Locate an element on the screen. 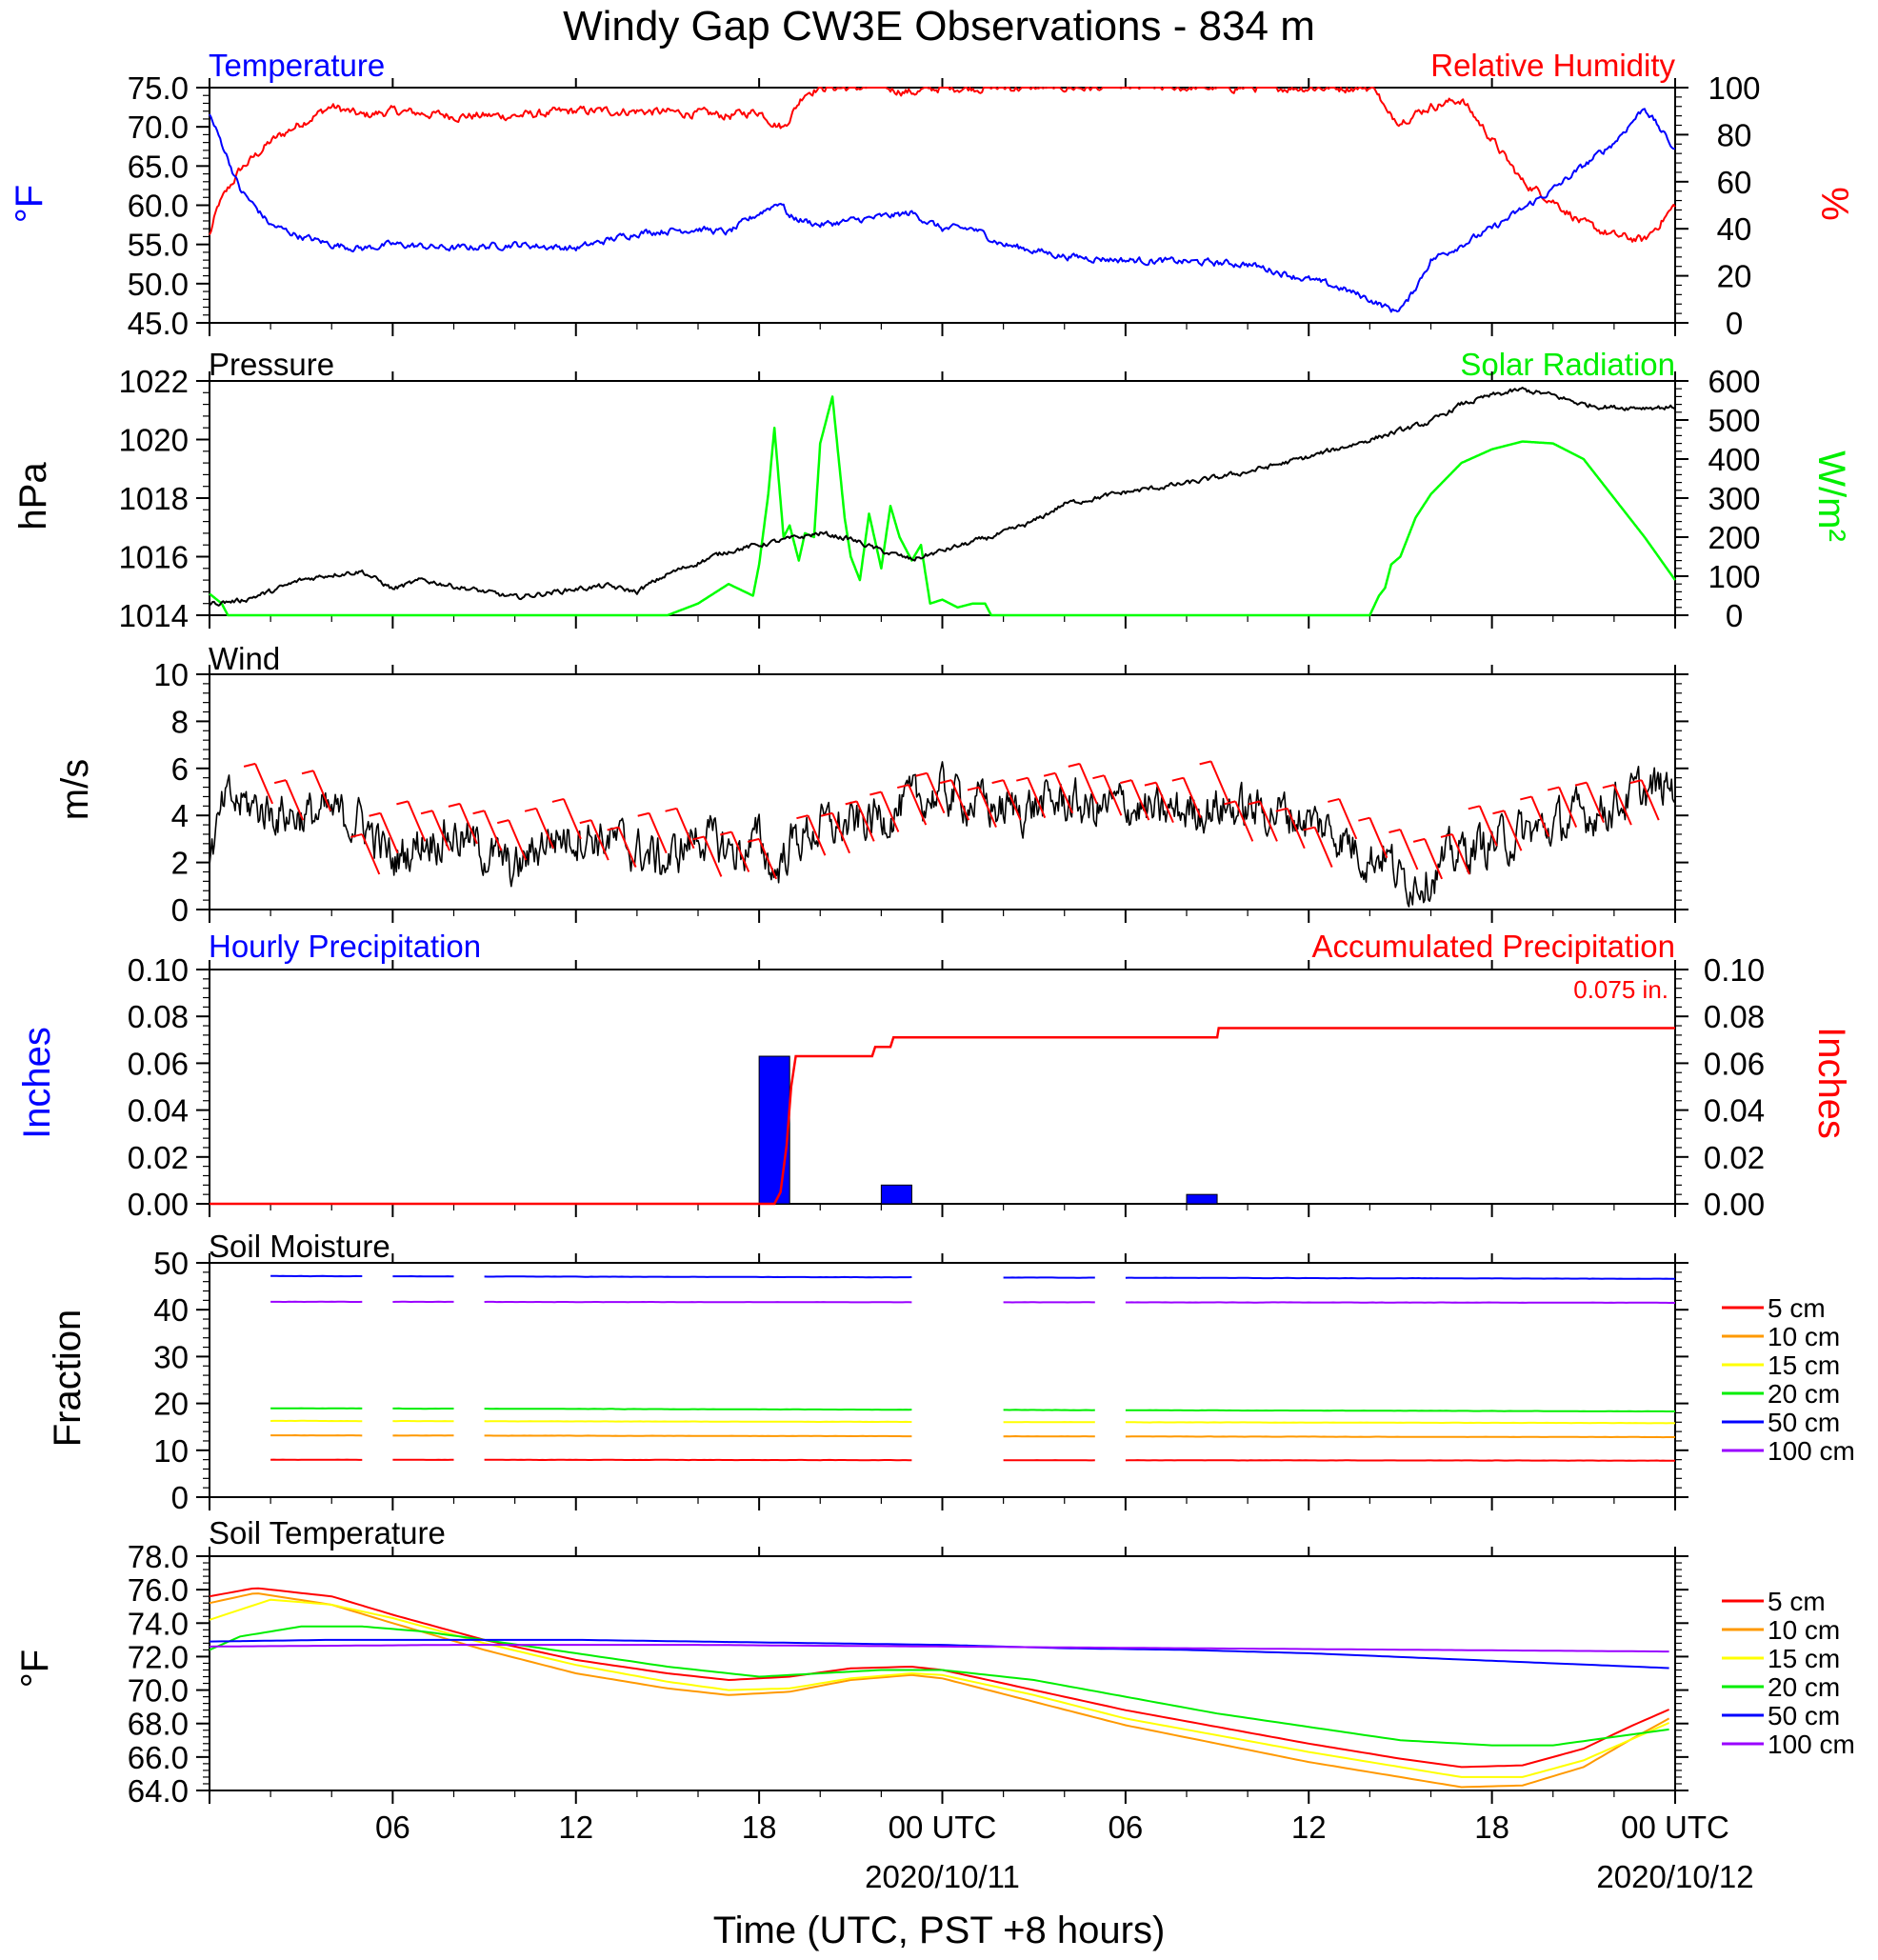 The width and height of the screenshot is (1878, 1960). wind-title: Wind is located at coordinates (244, 658).